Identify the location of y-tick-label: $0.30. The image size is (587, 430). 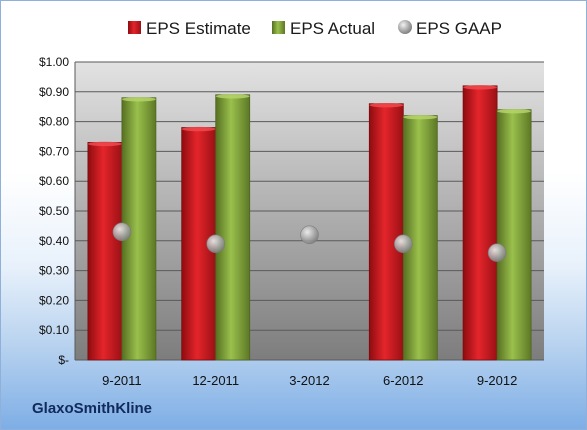
(54, 271).